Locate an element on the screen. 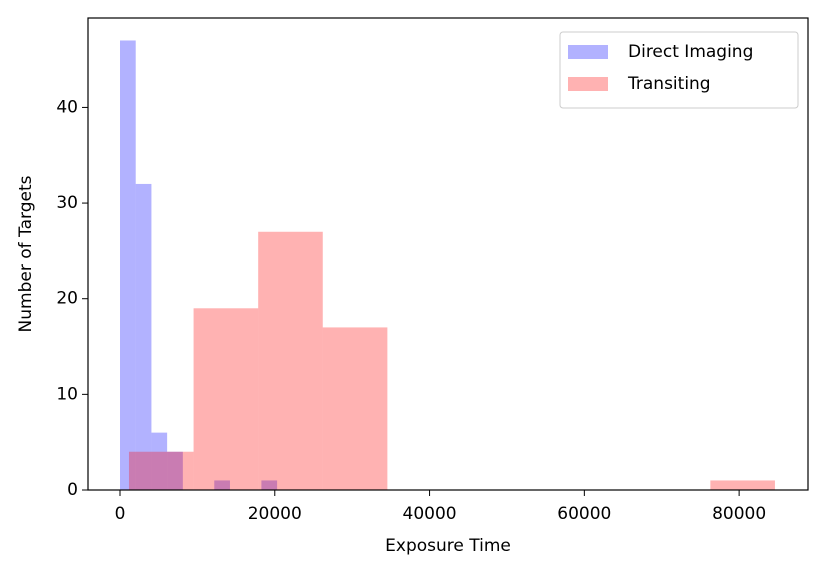  y-tick-label: 20 is located at coordinates (67, 299).